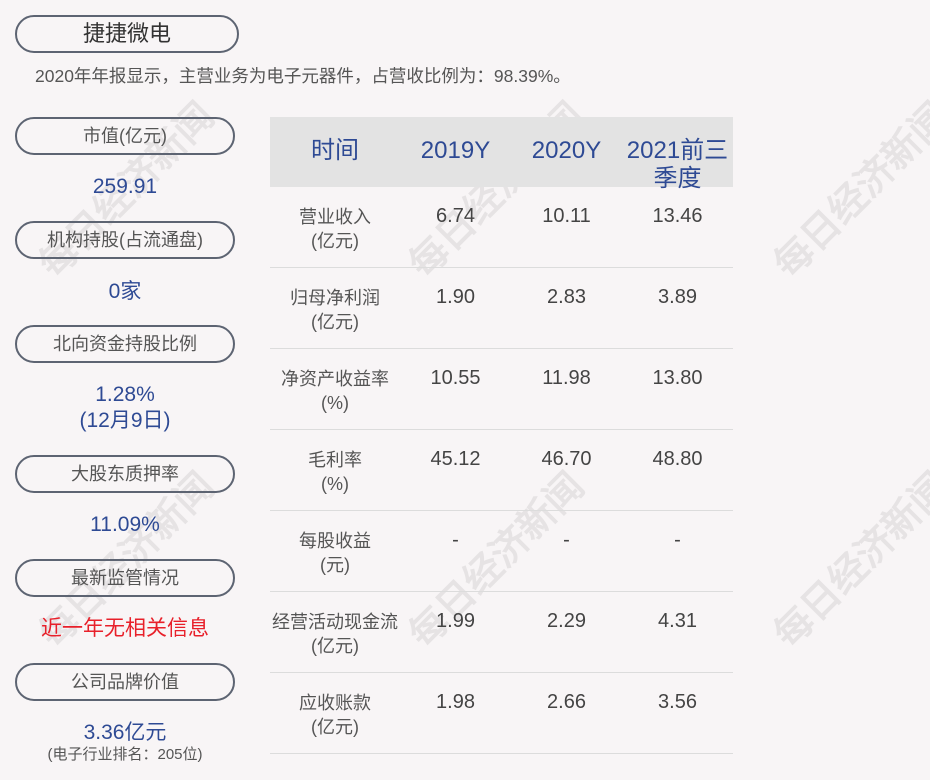 This screenshot has width=930, height=780. Describe the element at coordinates (566, 459) in the screenshot. I see `cell-value: 46.70` at that location.